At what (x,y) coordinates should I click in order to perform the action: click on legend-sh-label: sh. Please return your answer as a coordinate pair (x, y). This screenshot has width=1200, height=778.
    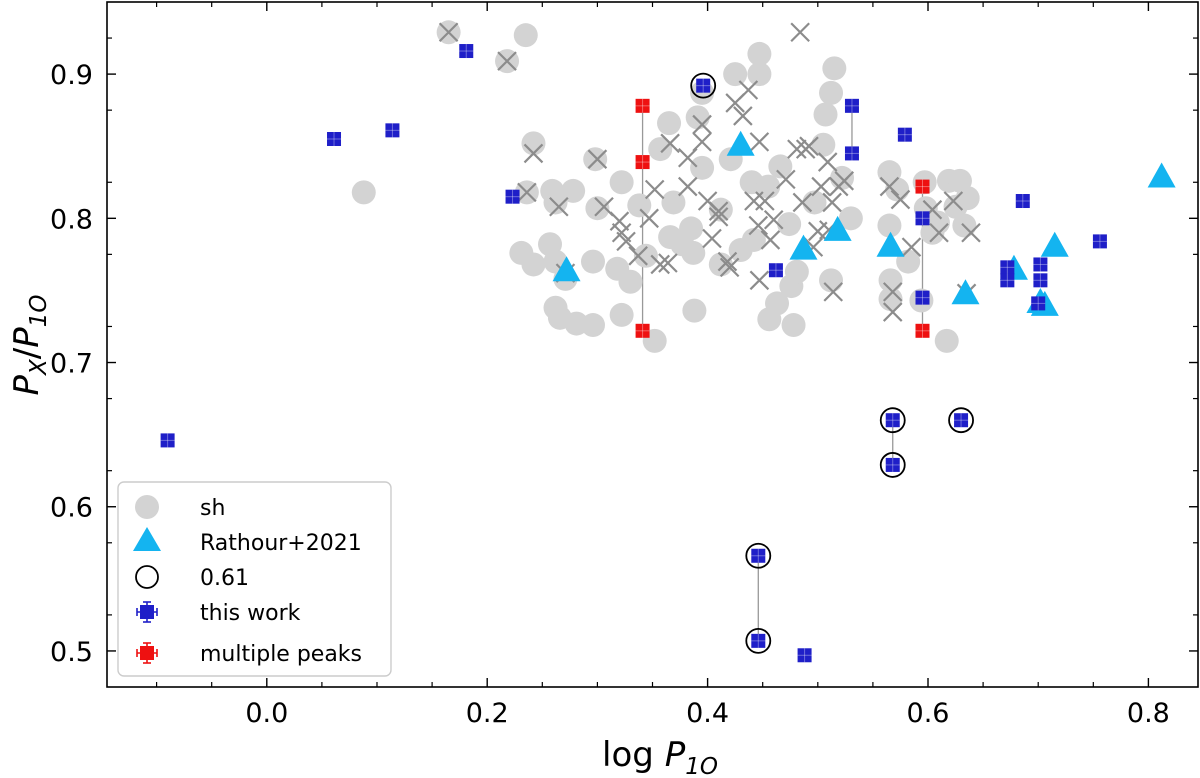
    Looking at the image, I should click on (212, 508).